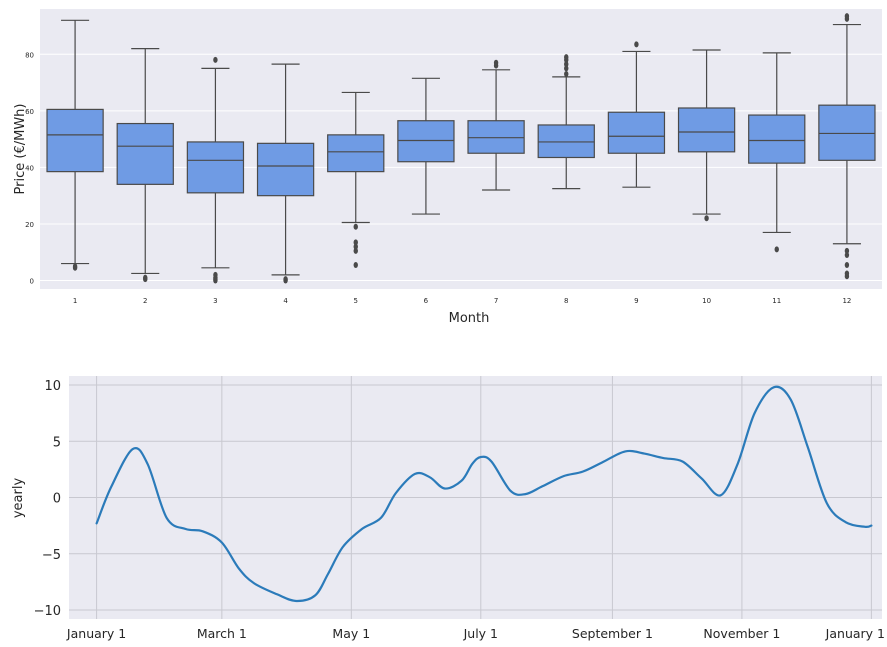  I want to click on boxplot-x-tick-label: 1, so click(75, 301).